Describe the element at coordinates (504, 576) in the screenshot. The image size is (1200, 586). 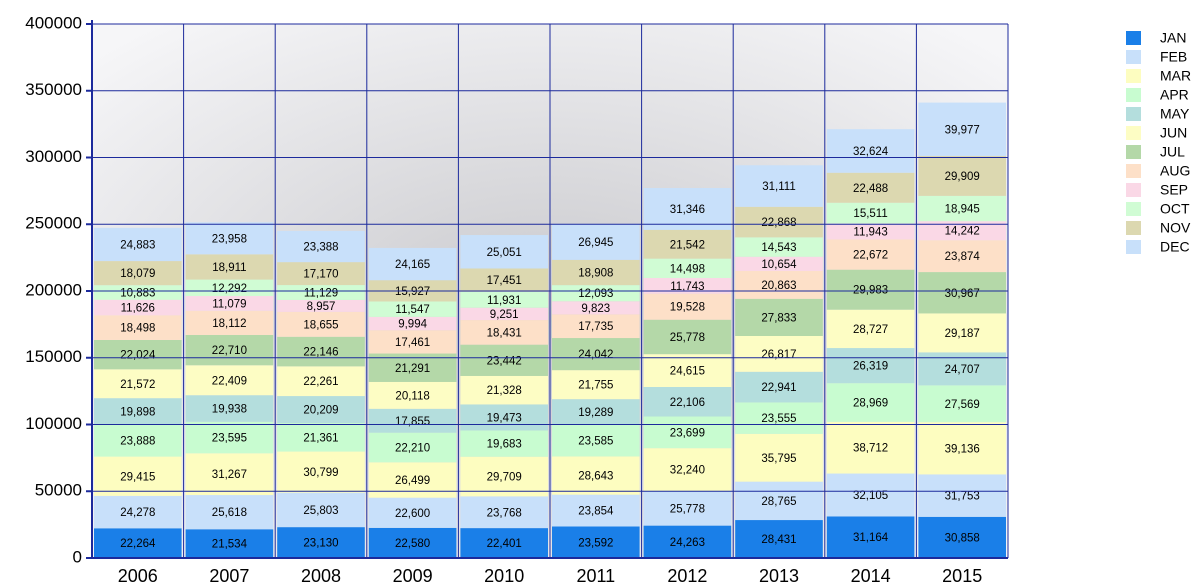
I see `x-tick-label: 2010` at that location.